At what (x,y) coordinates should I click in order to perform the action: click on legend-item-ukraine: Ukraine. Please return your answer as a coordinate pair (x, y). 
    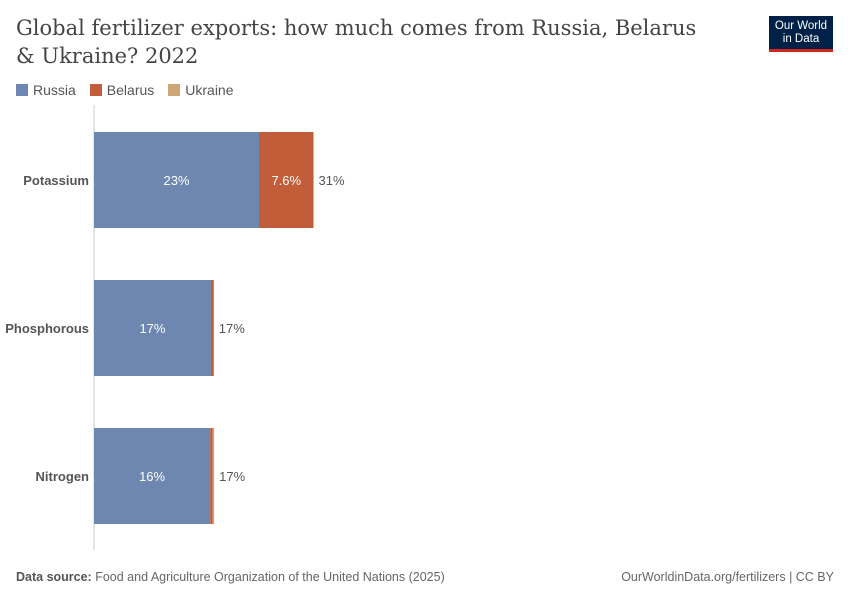
    Looking at the image, I should click on (201, 90).